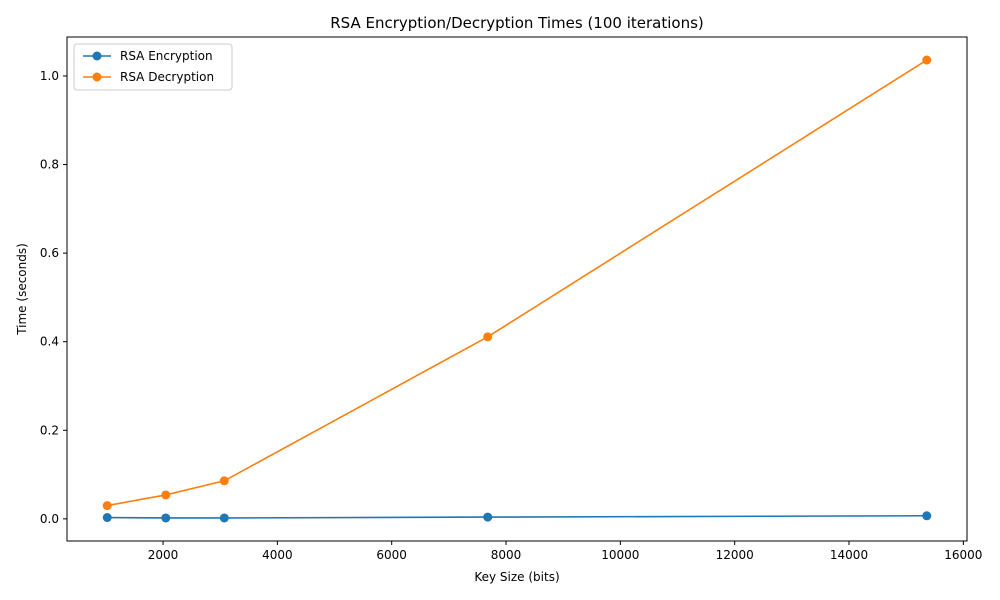 This screenshot has height=600, width=1000. I want to click on y-tick-label: 0.0, so click(49, 519).